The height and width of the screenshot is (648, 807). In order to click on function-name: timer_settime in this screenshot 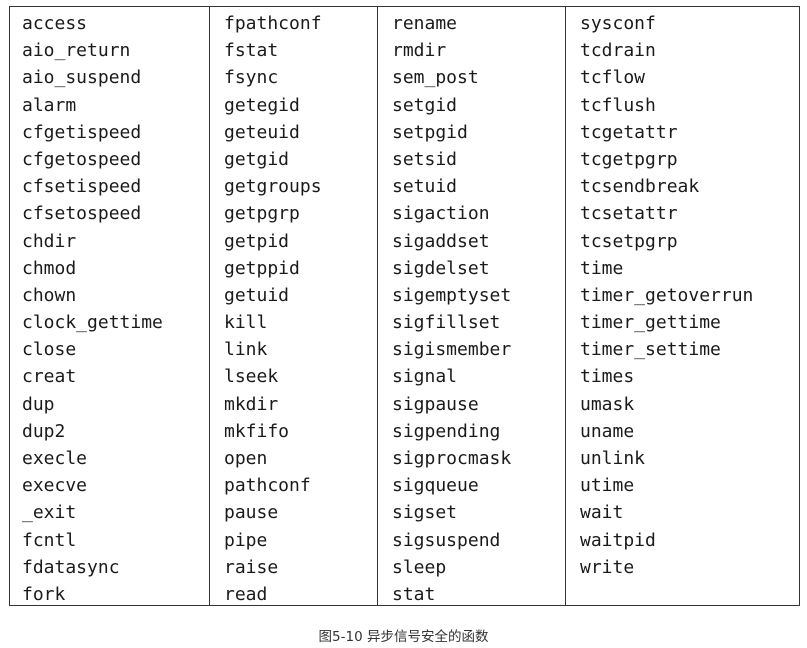, I will do `click(650, 350)`.